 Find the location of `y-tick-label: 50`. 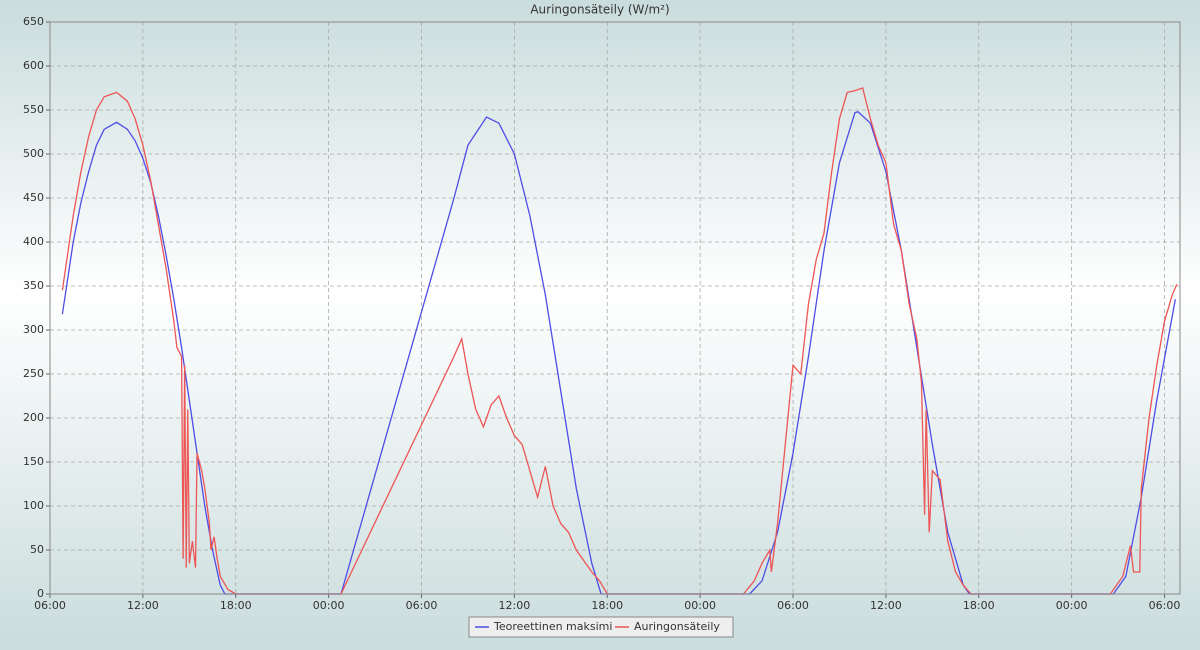

y-tick-label: 50 is located at coordinates (37, 549).